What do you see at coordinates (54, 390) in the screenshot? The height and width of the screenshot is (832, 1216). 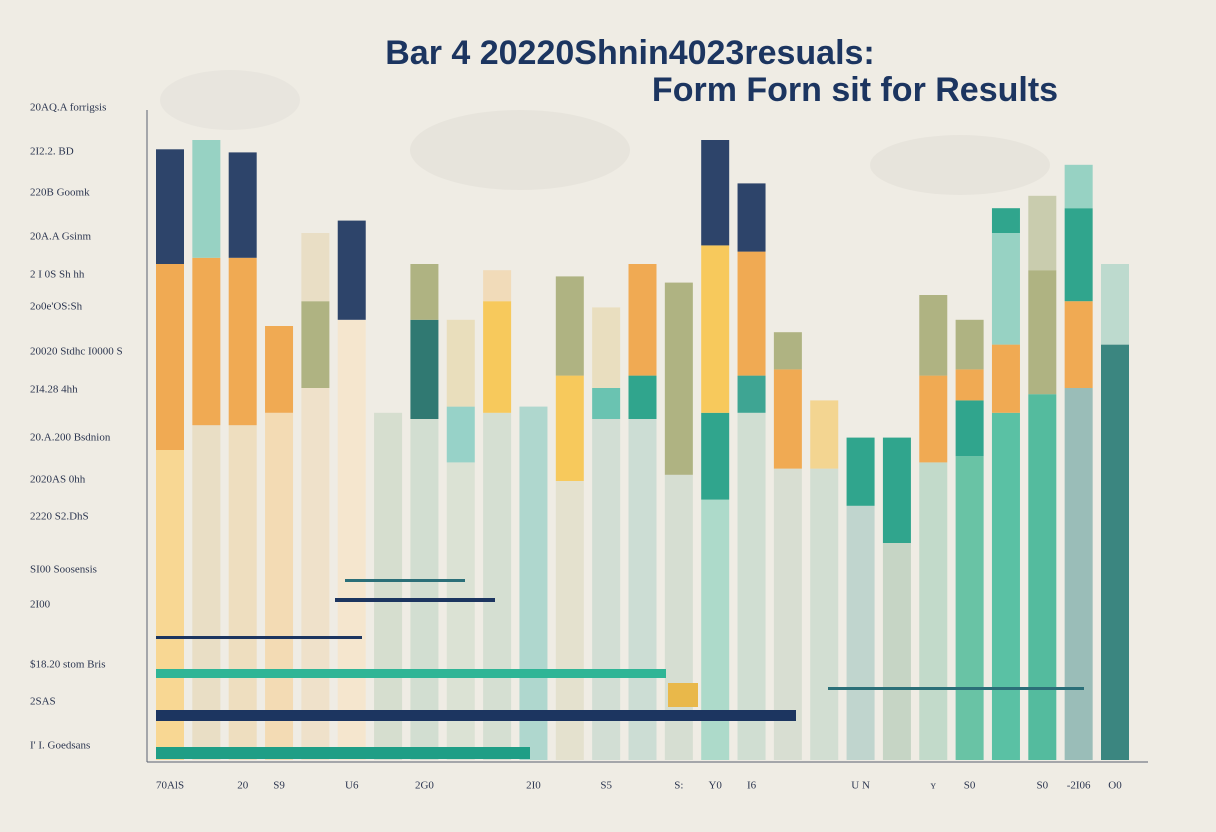 I see `y-label: 2I4.28 4hh` at bounding box center [54, 390].